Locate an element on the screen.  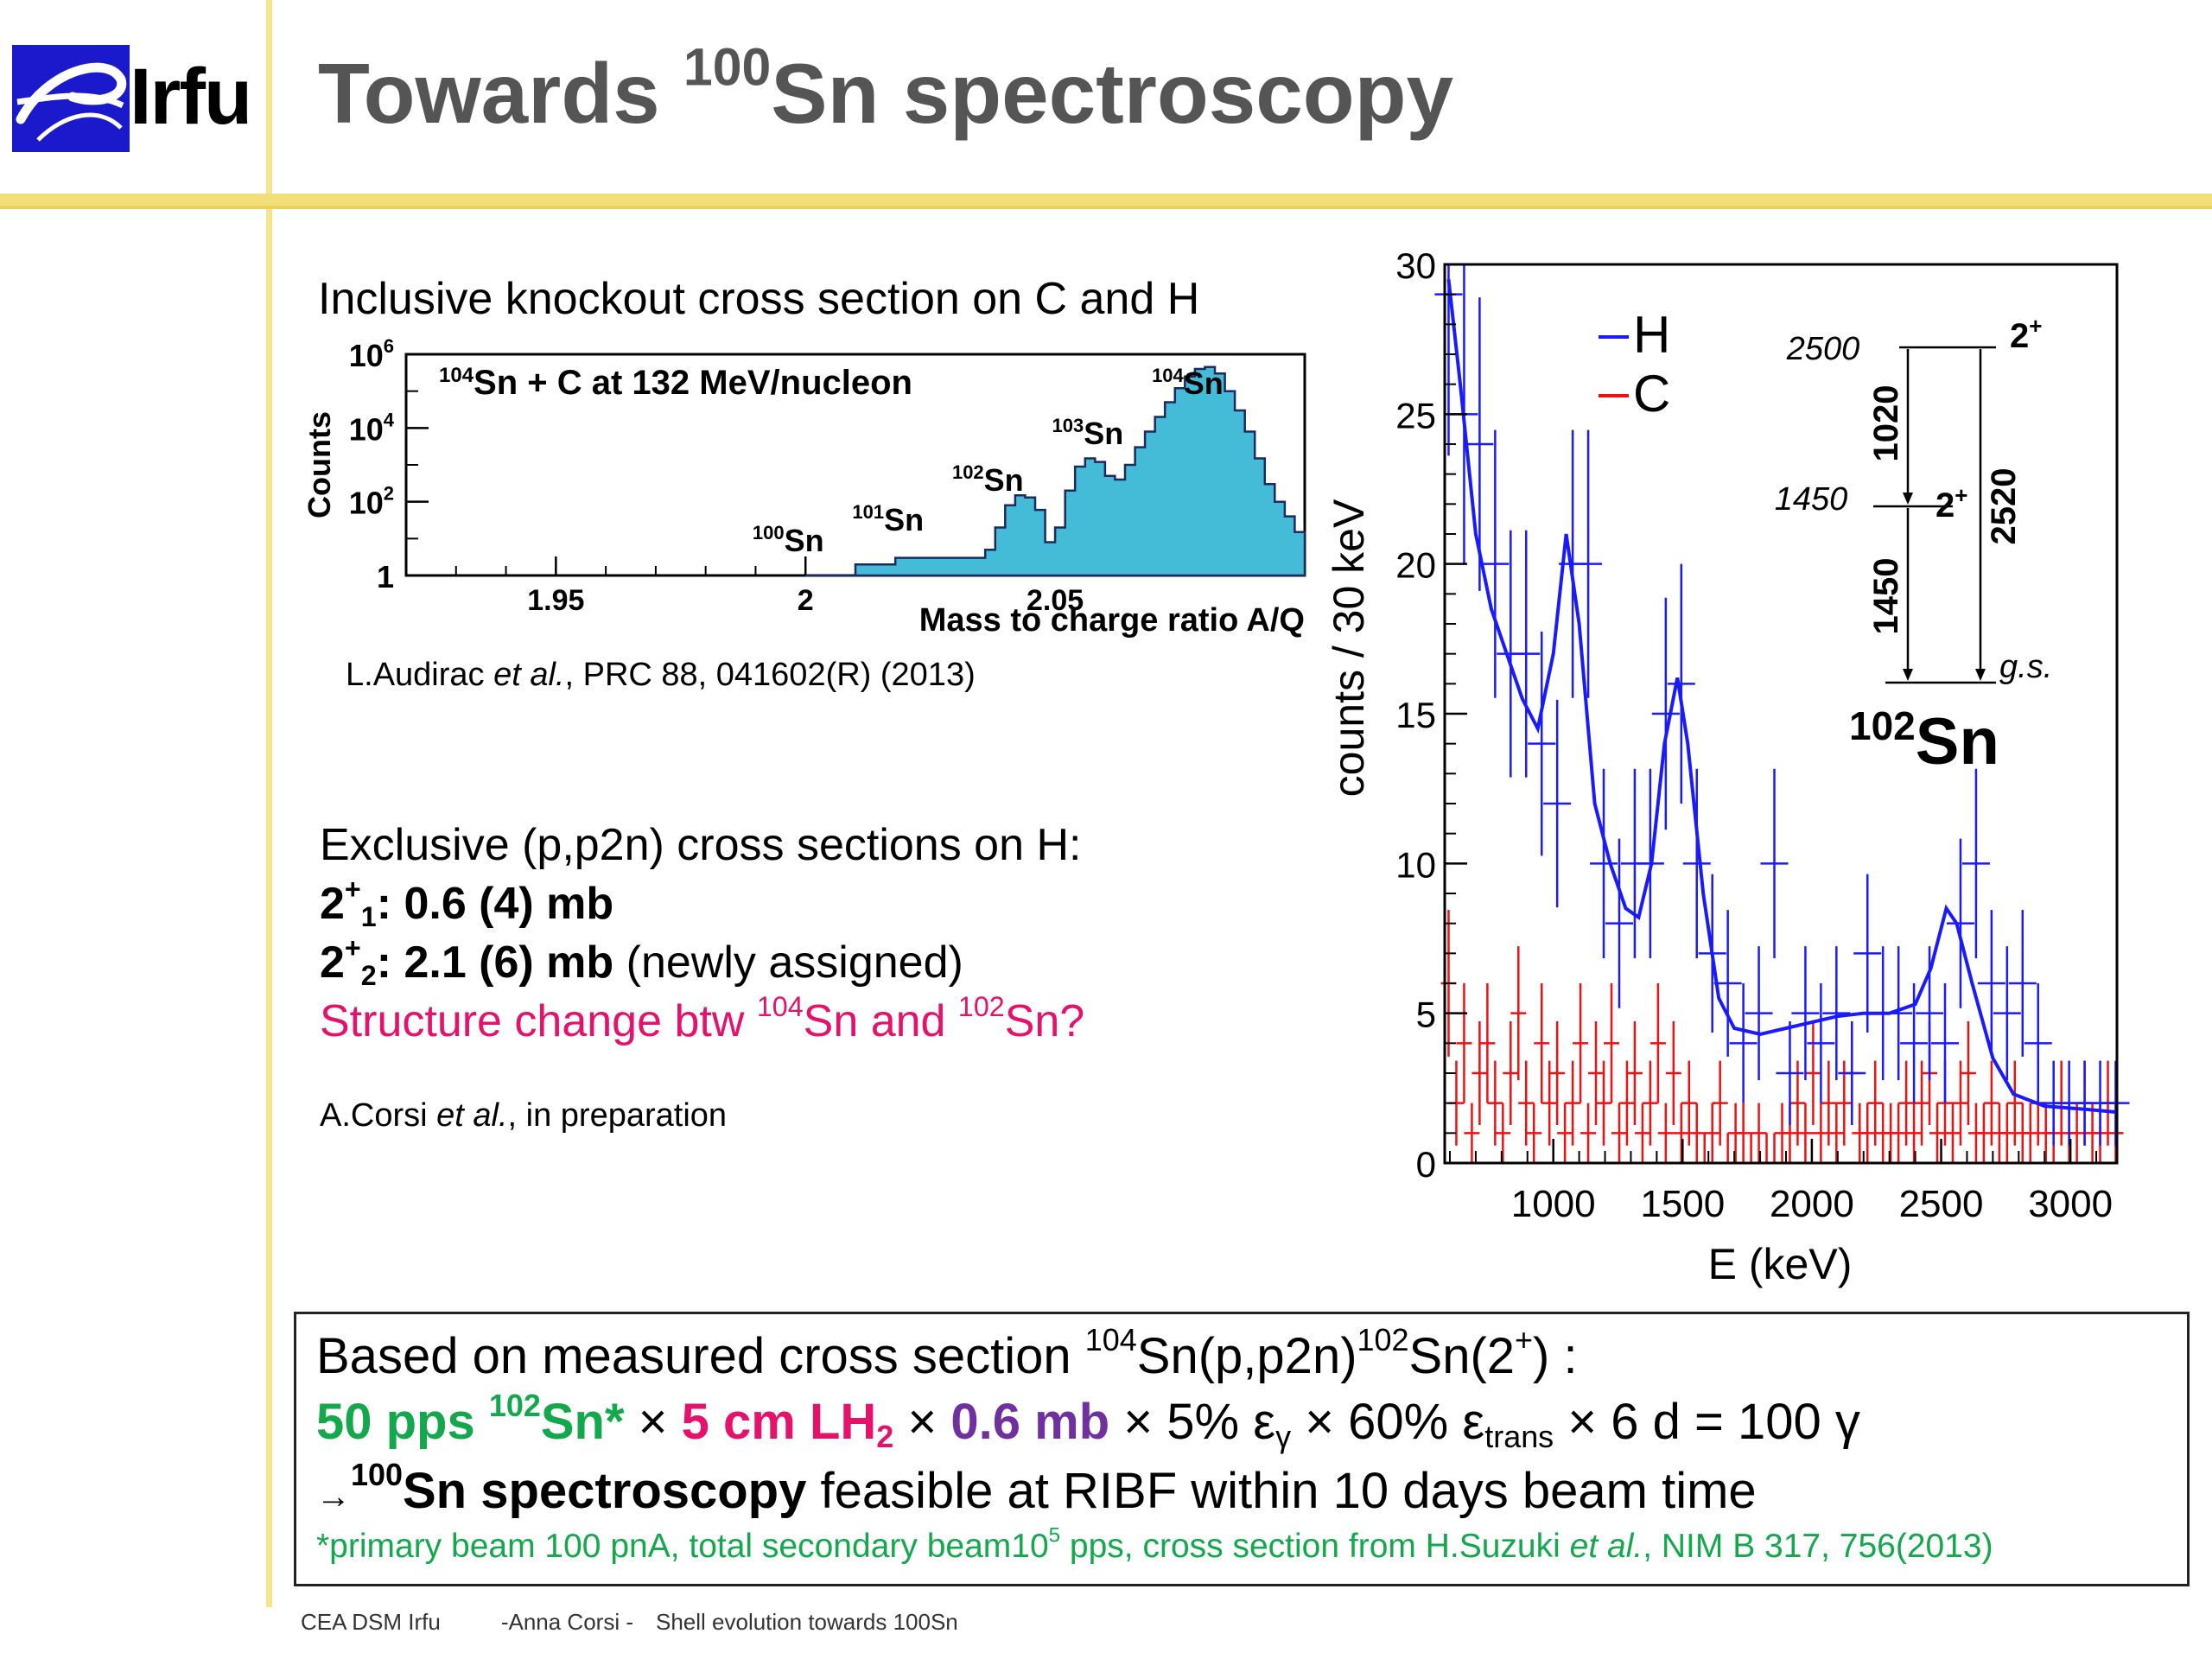
page-title: Towards 100Sn spectroscopy is located at coordinates (885, 89).